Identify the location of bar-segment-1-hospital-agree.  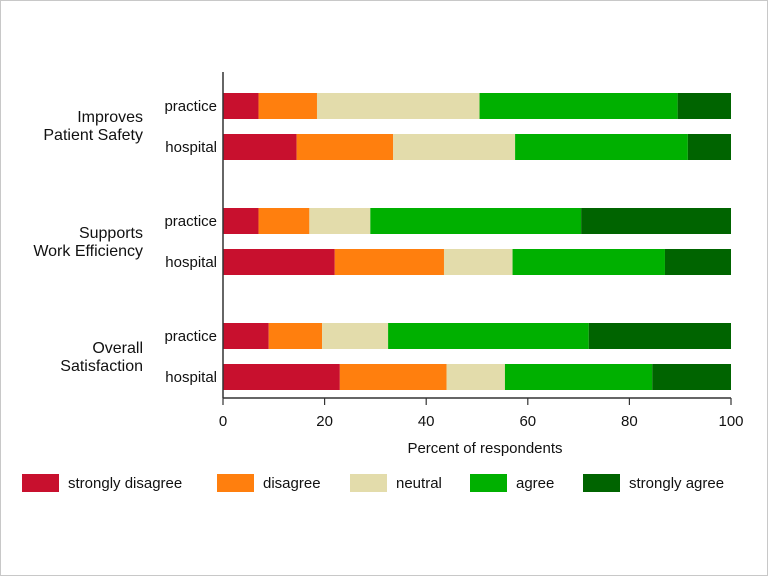
(601, 147).